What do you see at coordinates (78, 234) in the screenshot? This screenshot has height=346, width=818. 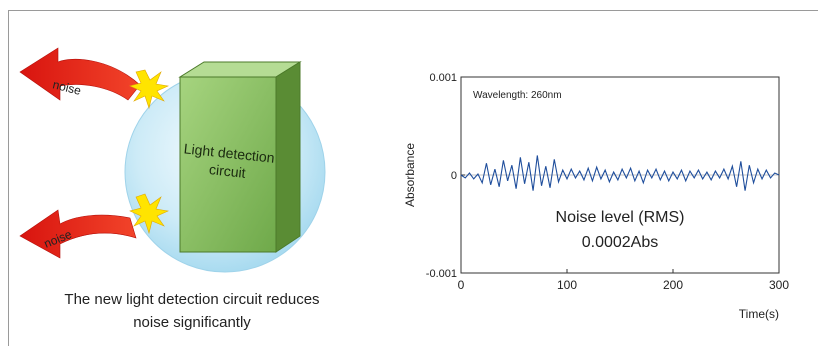 I see `noise-arrow-bottom` at bounding box center [78, 234].